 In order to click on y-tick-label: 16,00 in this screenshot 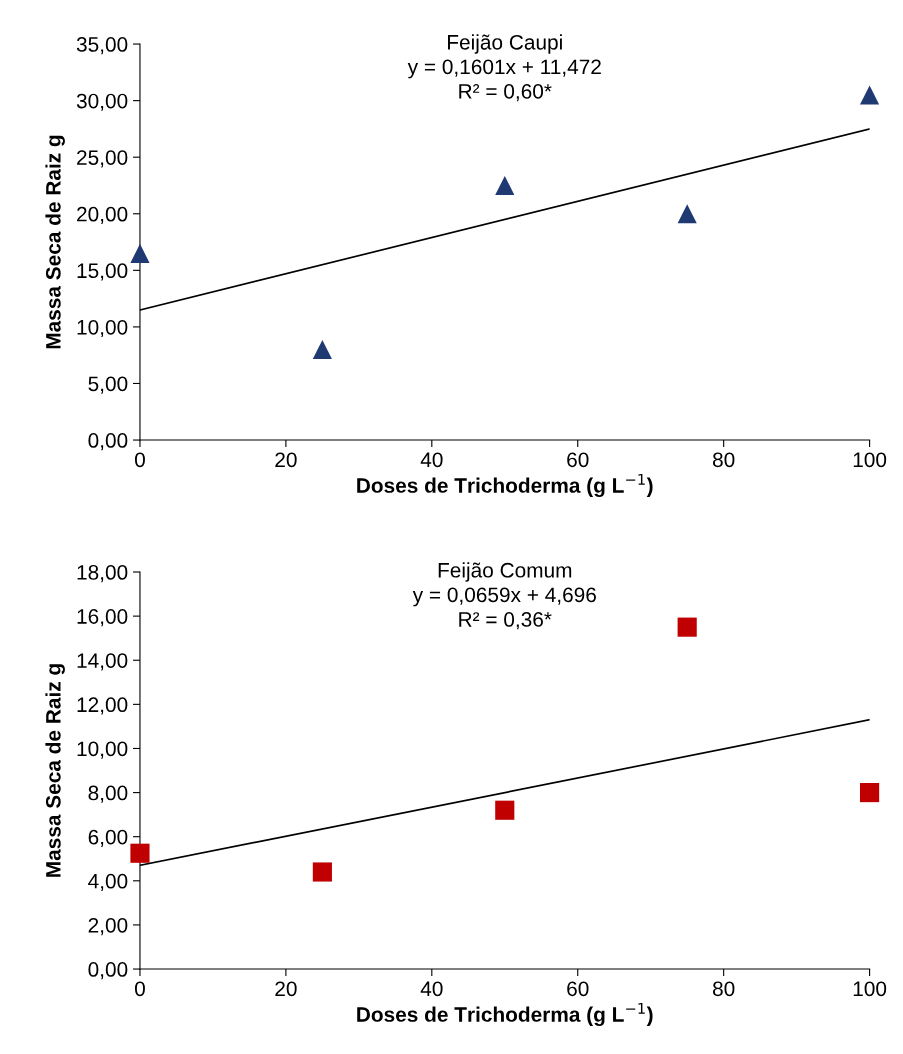, I will do `click(102, 618)`.